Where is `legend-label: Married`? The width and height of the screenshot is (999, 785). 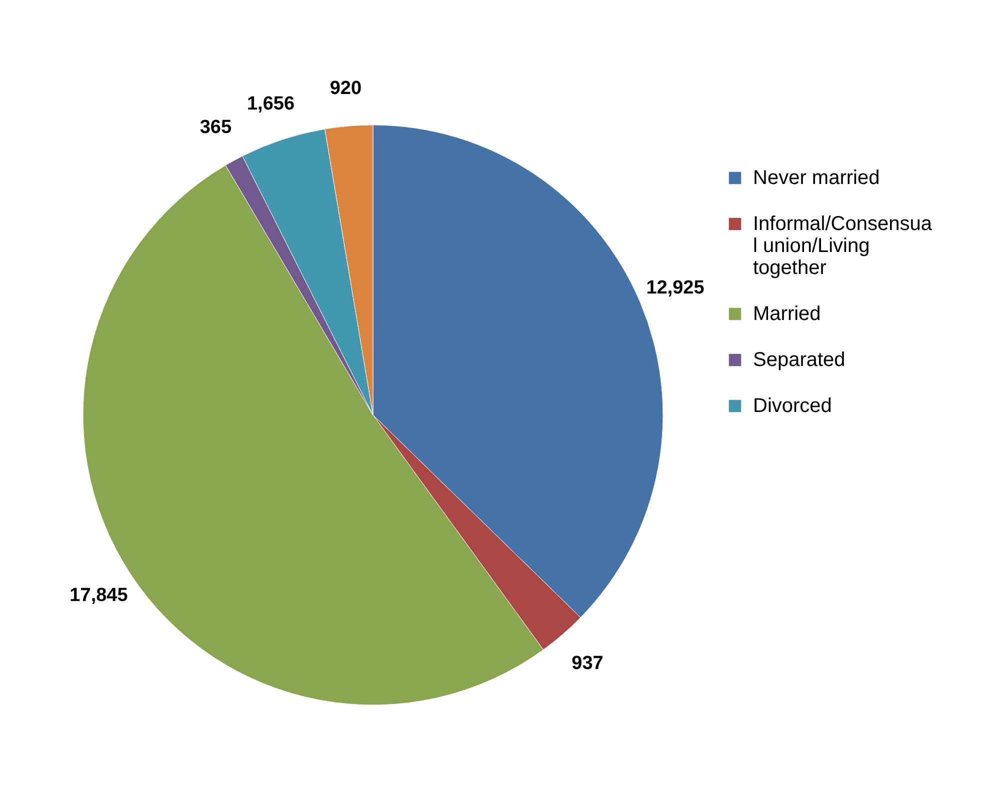
legend-label: Married is located at coordinates (787, 314).